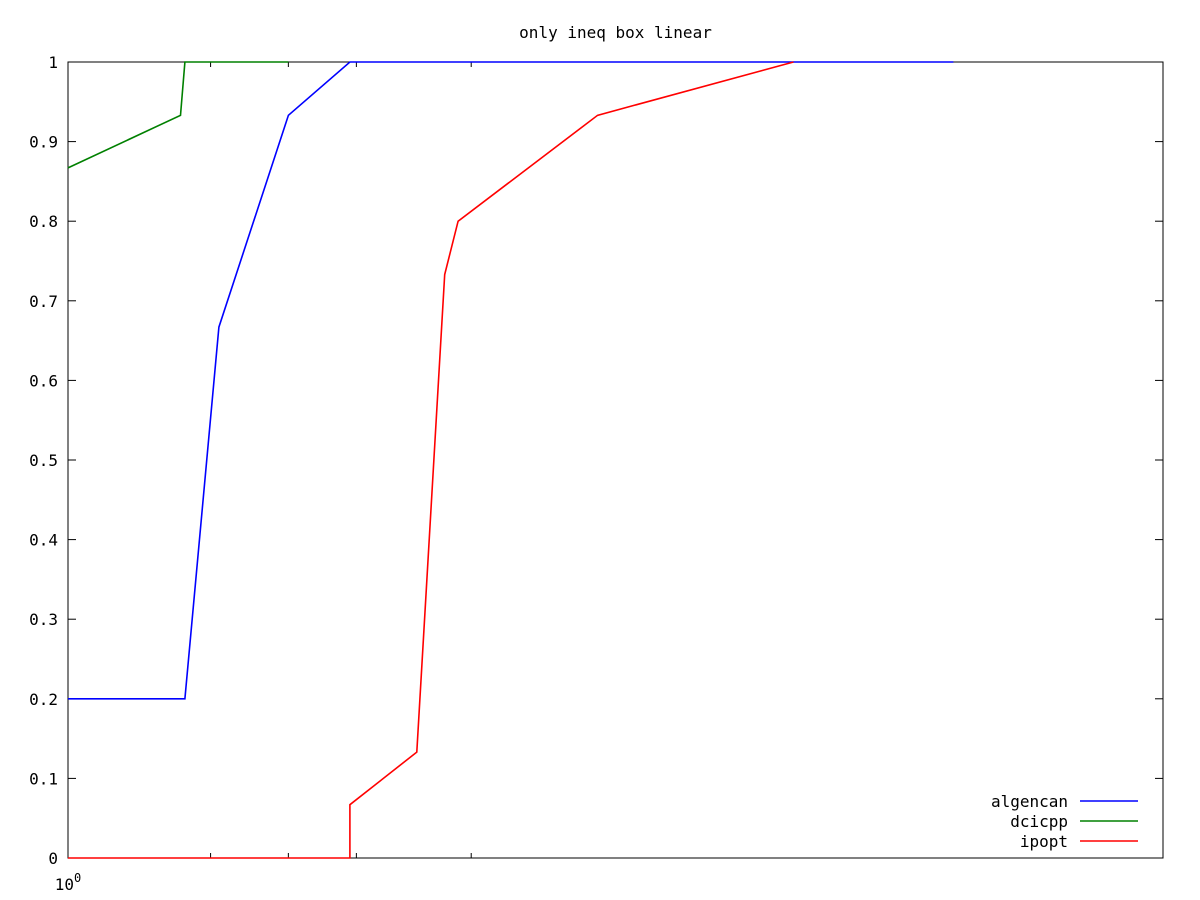  I want to click on x-tick-label: 100, so click(68, 882).